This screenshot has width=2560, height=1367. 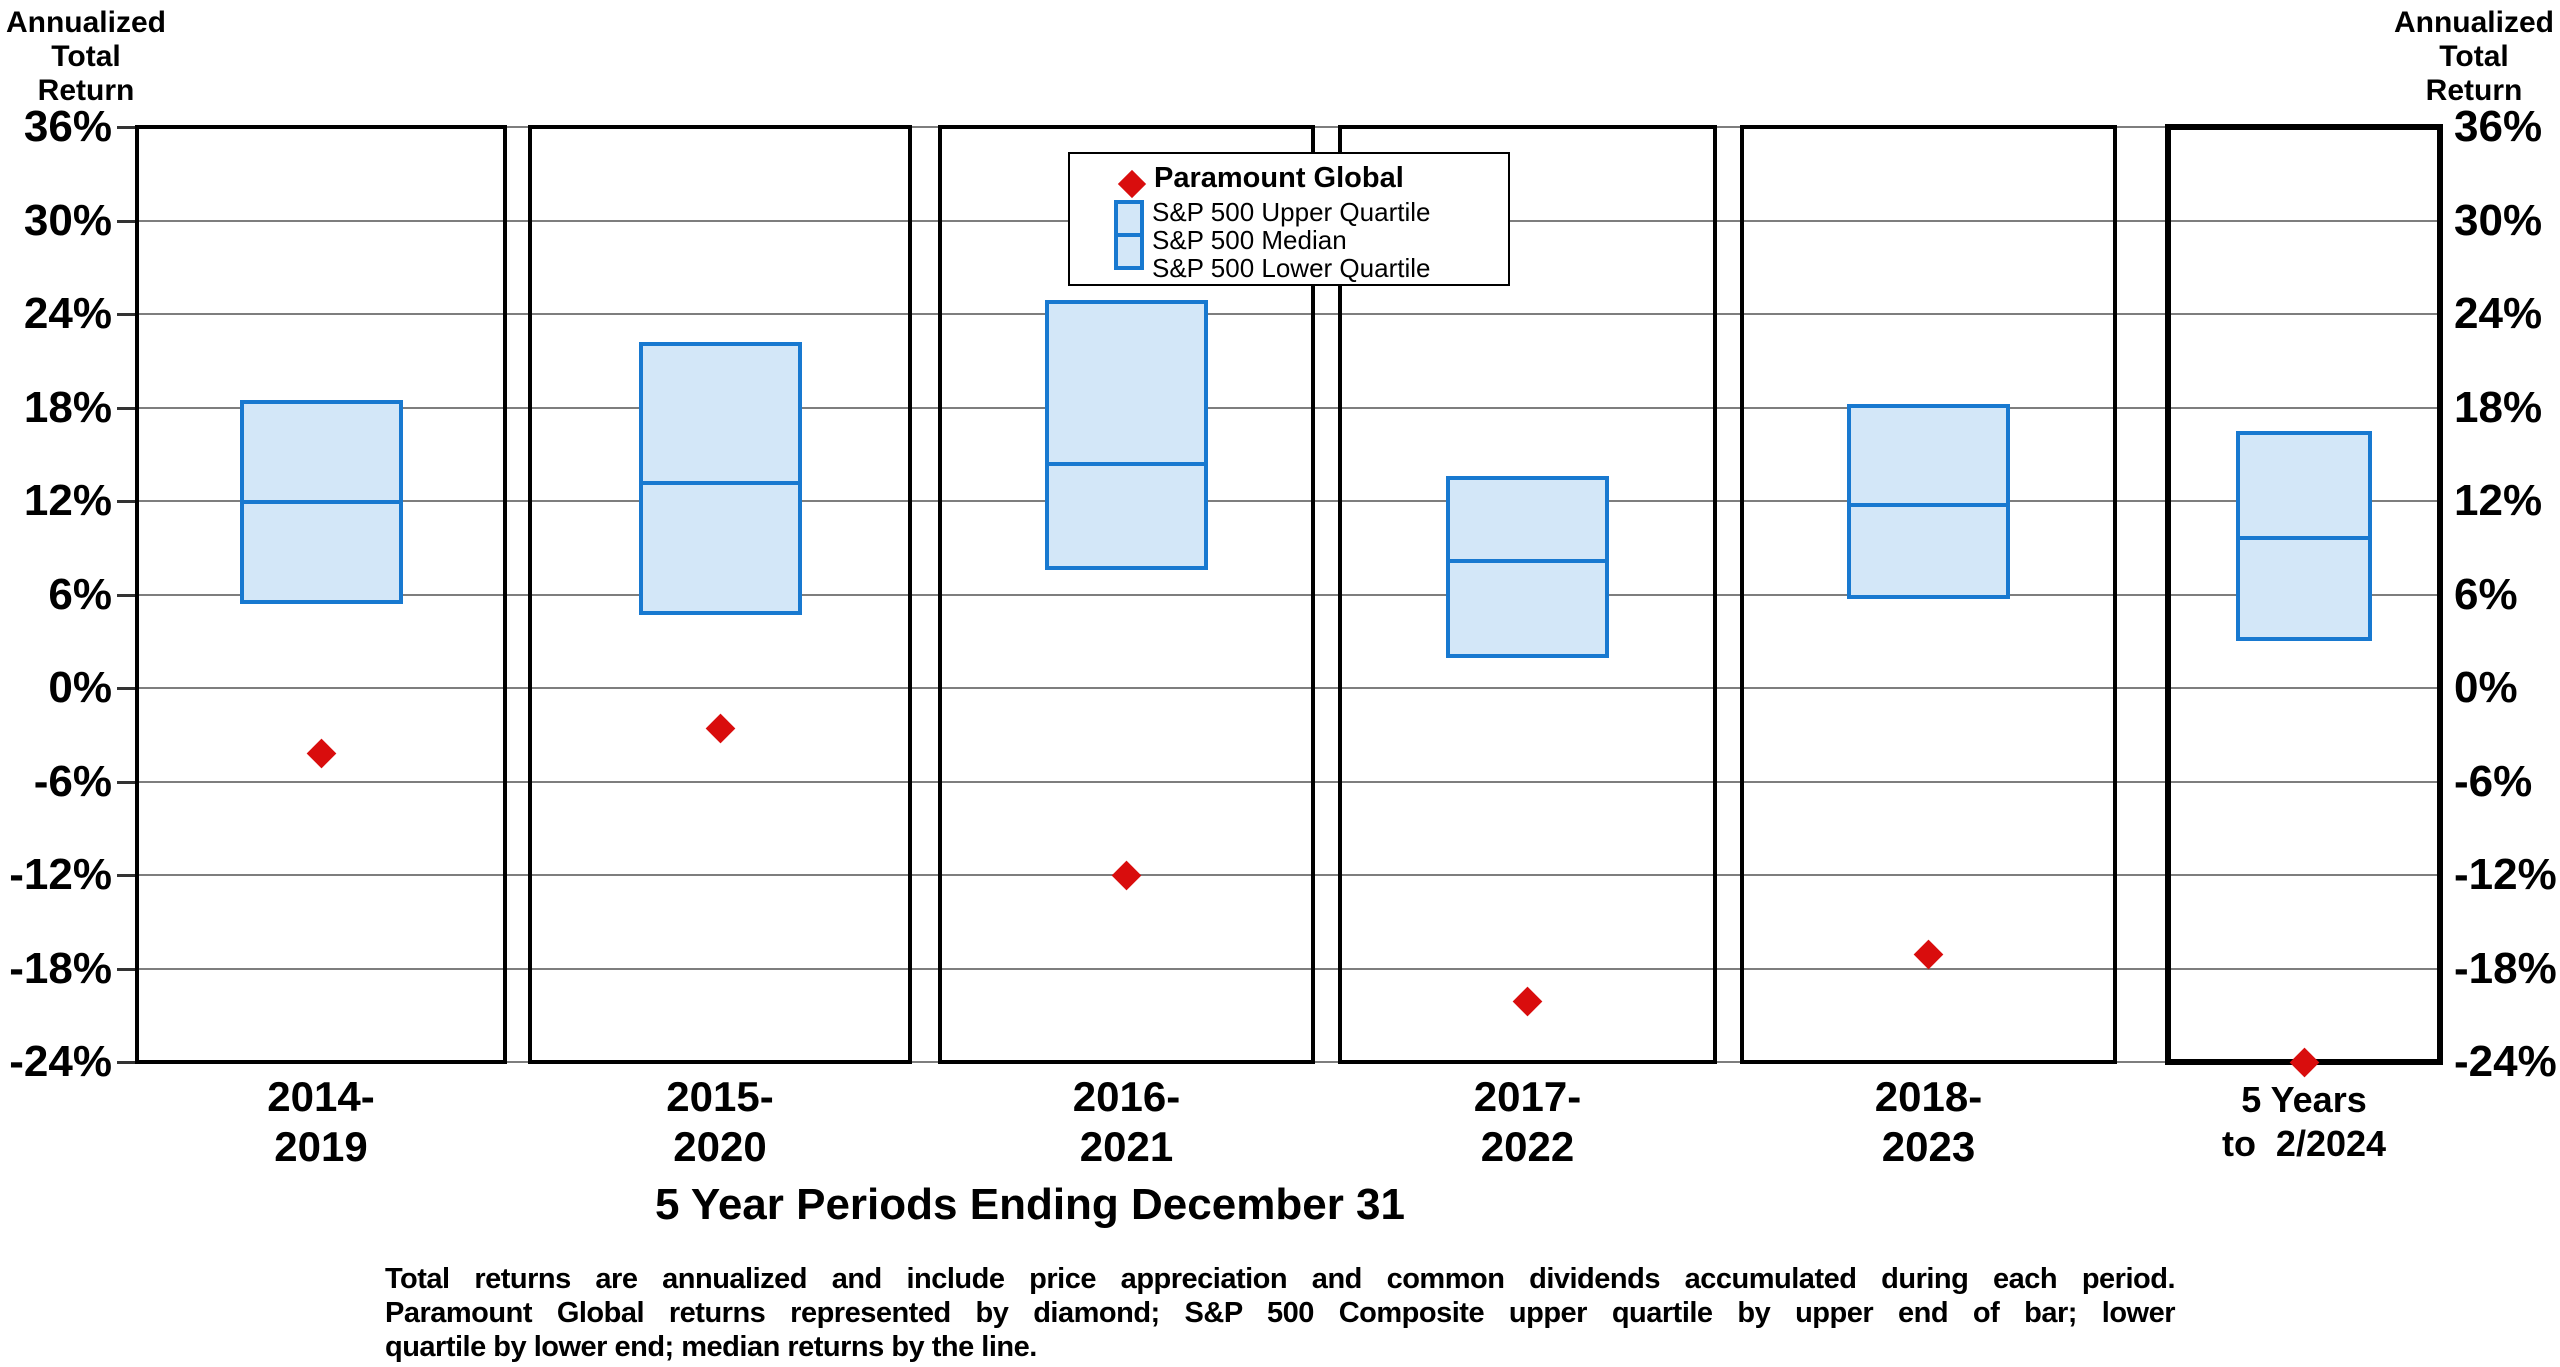 I want to click on gridline-0%, so click(x=1288, y=688).